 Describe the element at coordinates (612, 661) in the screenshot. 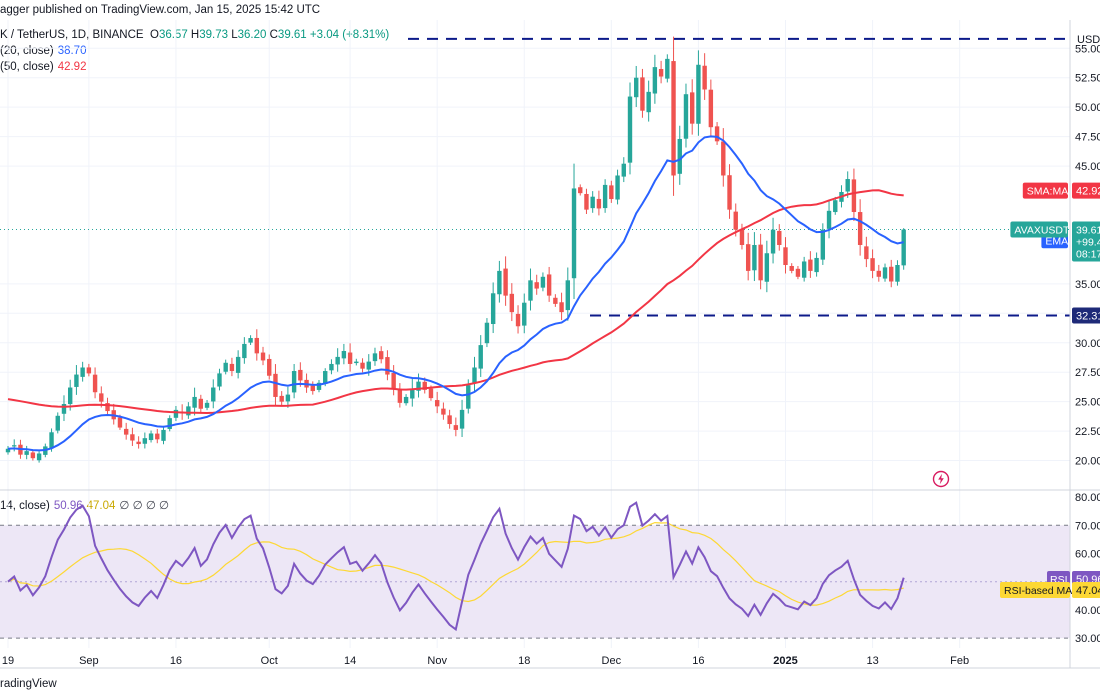

I see `time-tick-label: Dec` at that location.